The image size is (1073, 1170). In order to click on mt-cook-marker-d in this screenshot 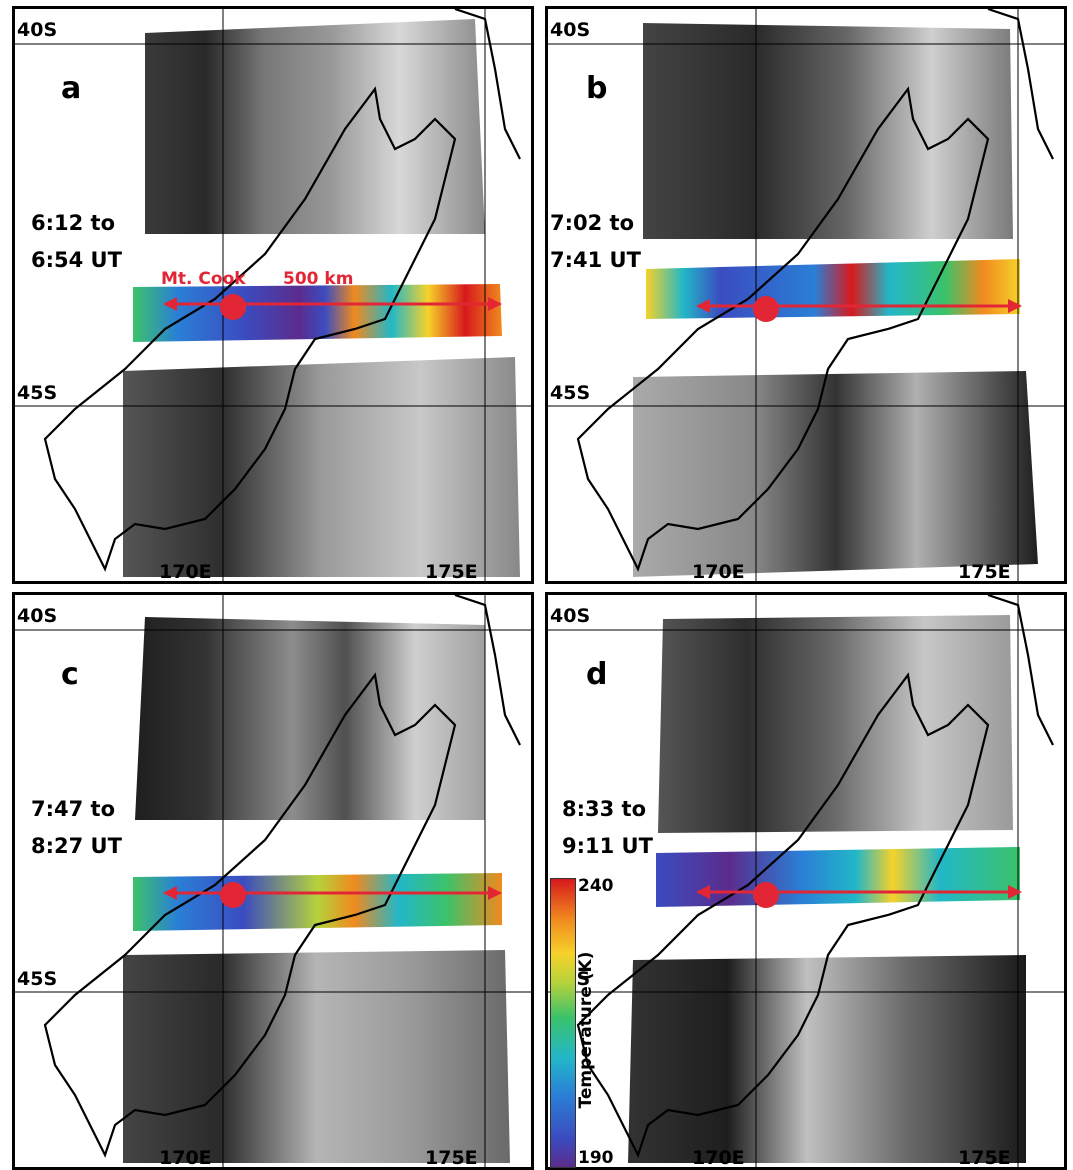, I will do `click(766, 895)`.